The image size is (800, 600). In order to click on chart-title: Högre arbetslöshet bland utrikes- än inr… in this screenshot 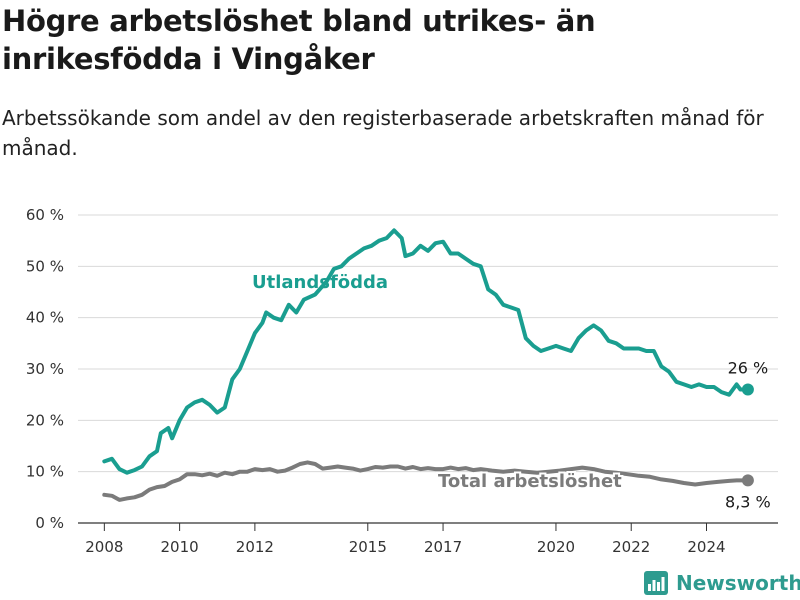, I will do `click(299, 40)`.